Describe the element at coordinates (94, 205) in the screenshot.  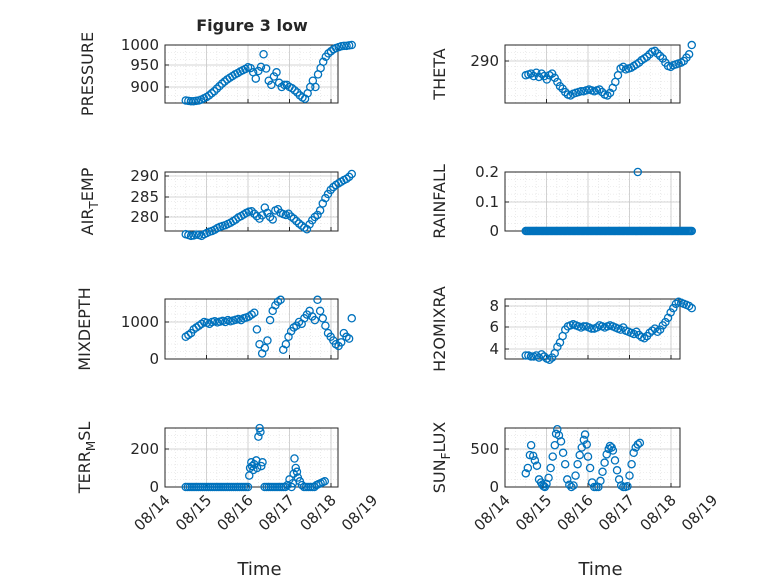
I see `y-axis-label-subscript: T` at that location.